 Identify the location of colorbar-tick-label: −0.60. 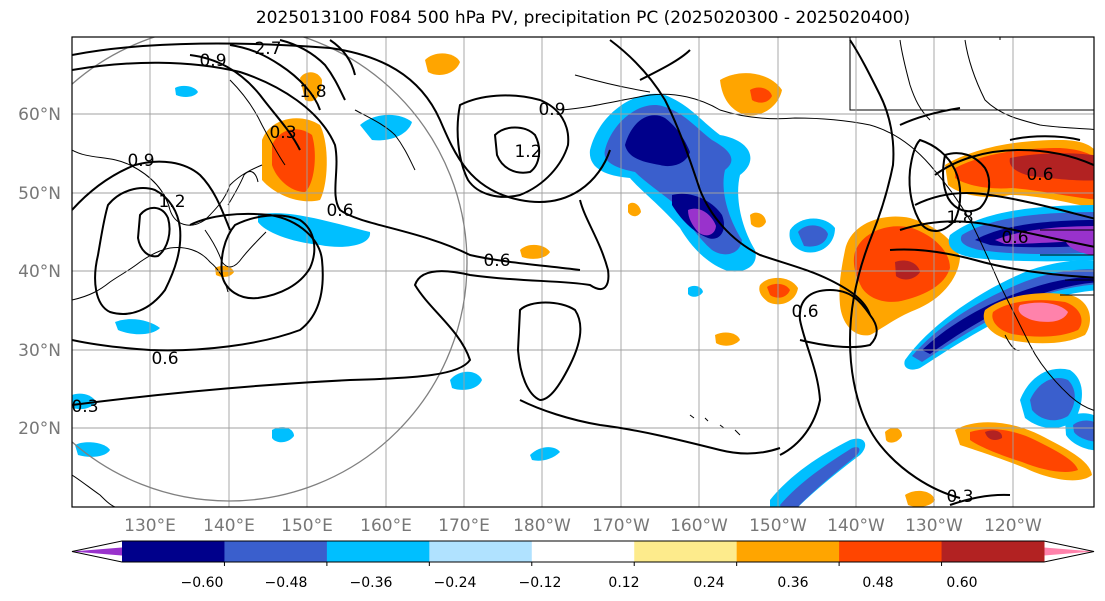
(202, 583).